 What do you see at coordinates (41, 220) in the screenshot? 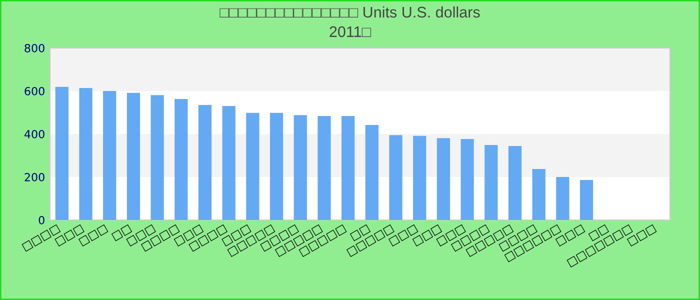
I see `y-tick-label: 0` at bounding box center [41, 220].